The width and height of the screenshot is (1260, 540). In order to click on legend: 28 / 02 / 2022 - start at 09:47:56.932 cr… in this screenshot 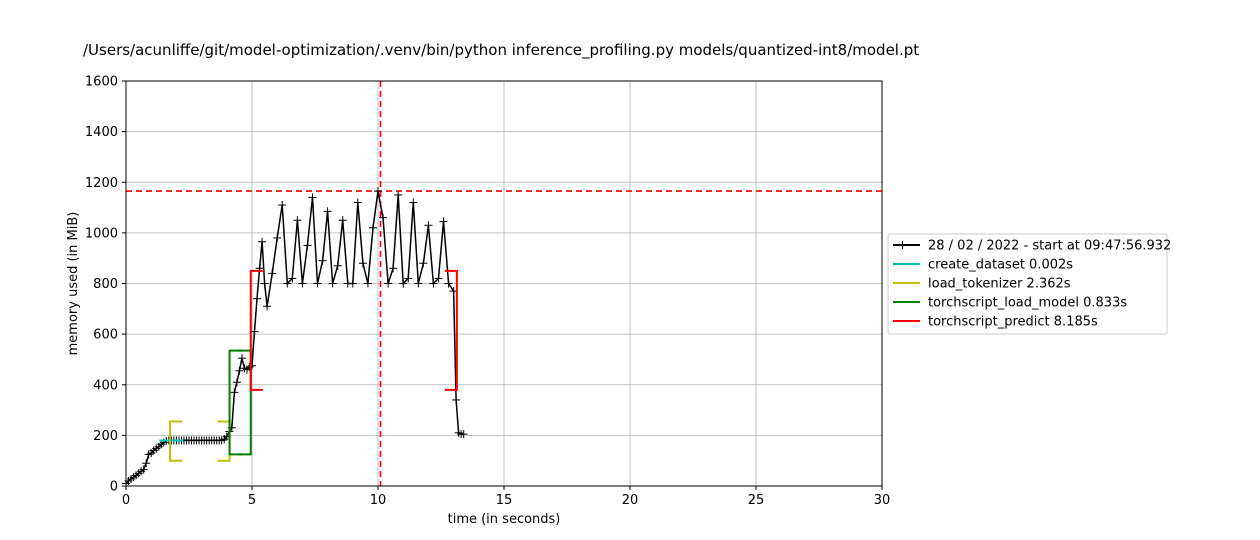, I will do `click(1029, 284)`.